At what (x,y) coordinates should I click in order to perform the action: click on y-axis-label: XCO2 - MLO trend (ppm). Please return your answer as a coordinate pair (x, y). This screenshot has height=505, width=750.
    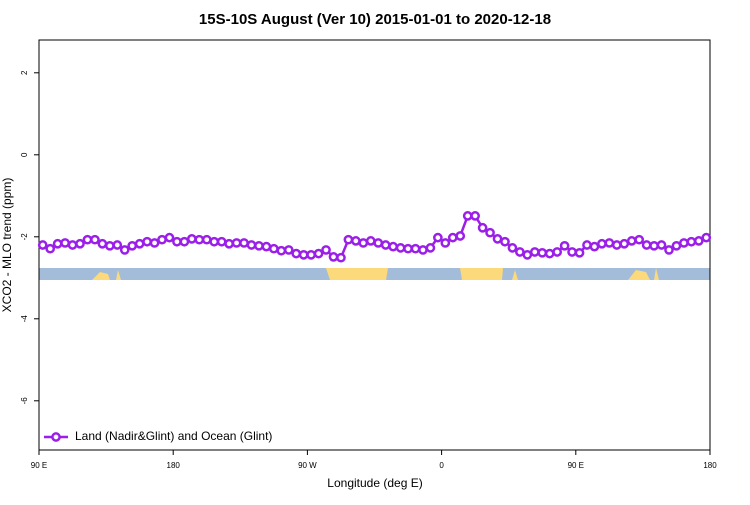
    Looking at the image, I should click on (7, 245).